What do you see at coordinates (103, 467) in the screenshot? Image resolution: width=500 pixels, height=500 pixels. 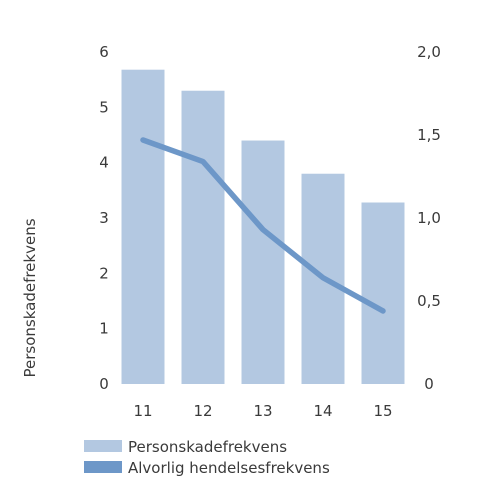 I see `legend-swatch-line` at bounding box center [103, 467].